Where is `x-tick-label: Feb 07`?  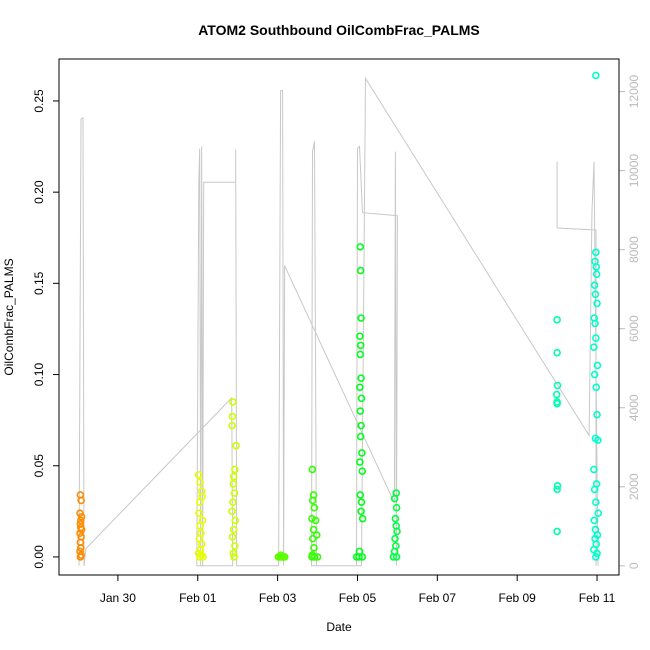
x-tick-label: Feb 07 is located at coordinates (438, 598).